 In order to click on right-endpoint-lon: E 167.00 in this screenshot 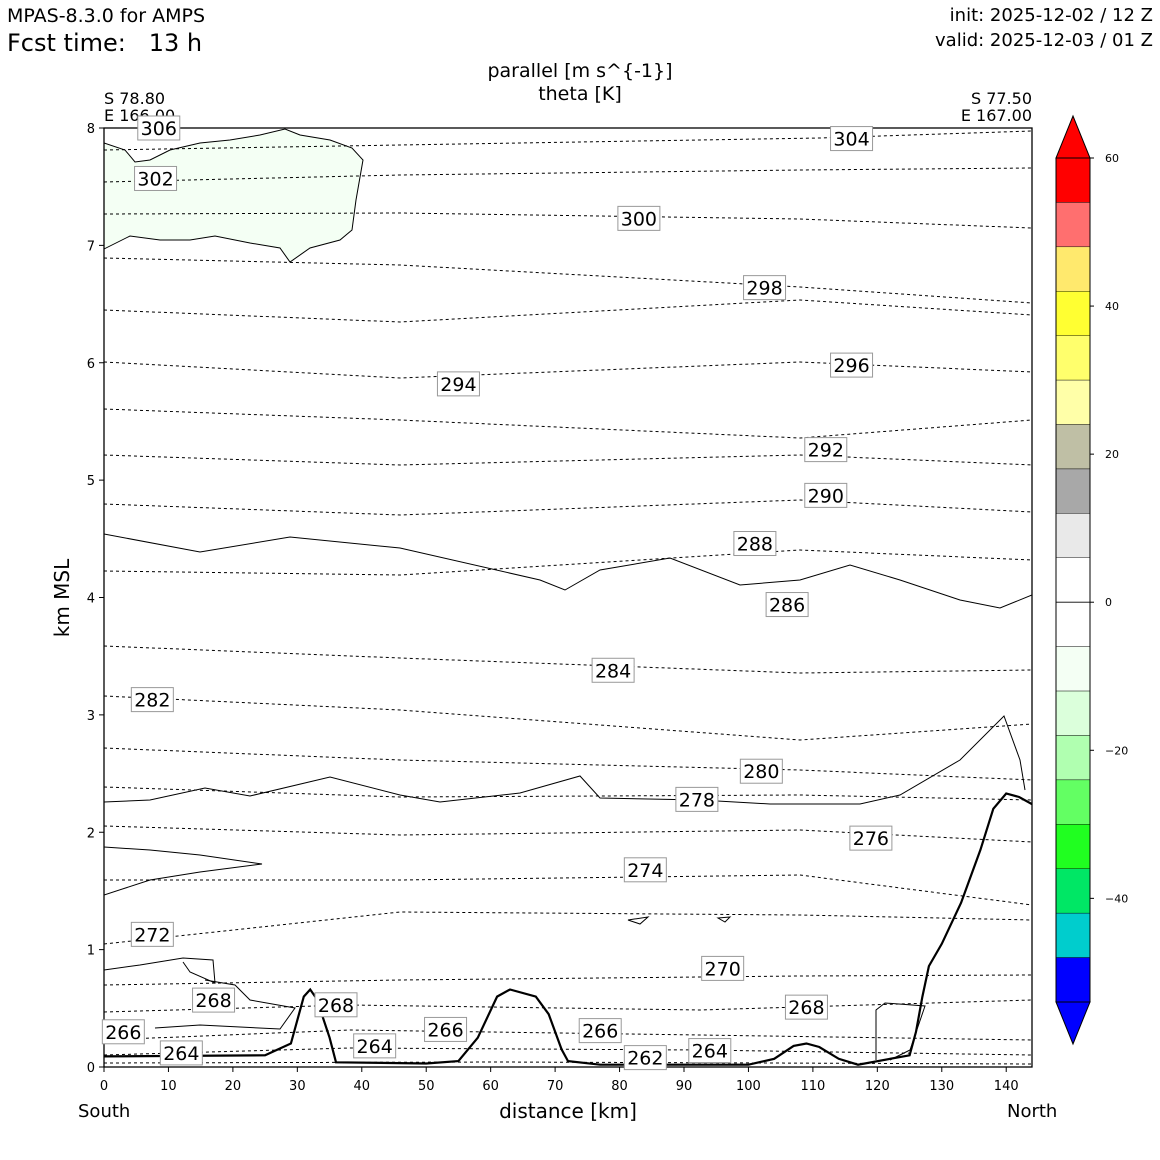, I will do `click(996, 115)`.